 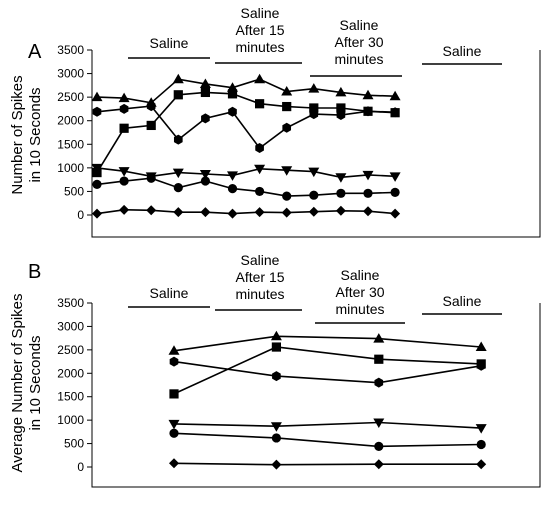 I want to click on y-axis-title: Number of Spikesin 10 Seconds, so click(x=26, y=134).